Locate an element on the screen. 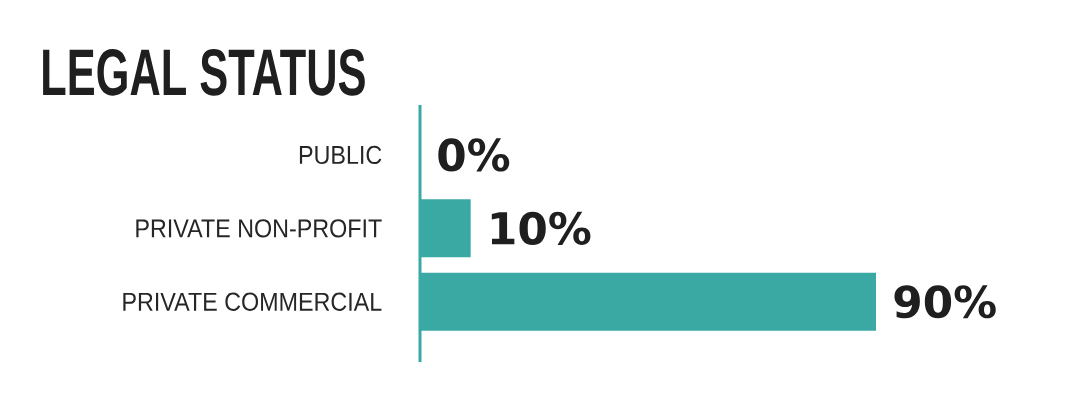 The width and height of the screenshot is (1079, 418). y-tick-label: PUBLIC is located at coordinates (340, 155).